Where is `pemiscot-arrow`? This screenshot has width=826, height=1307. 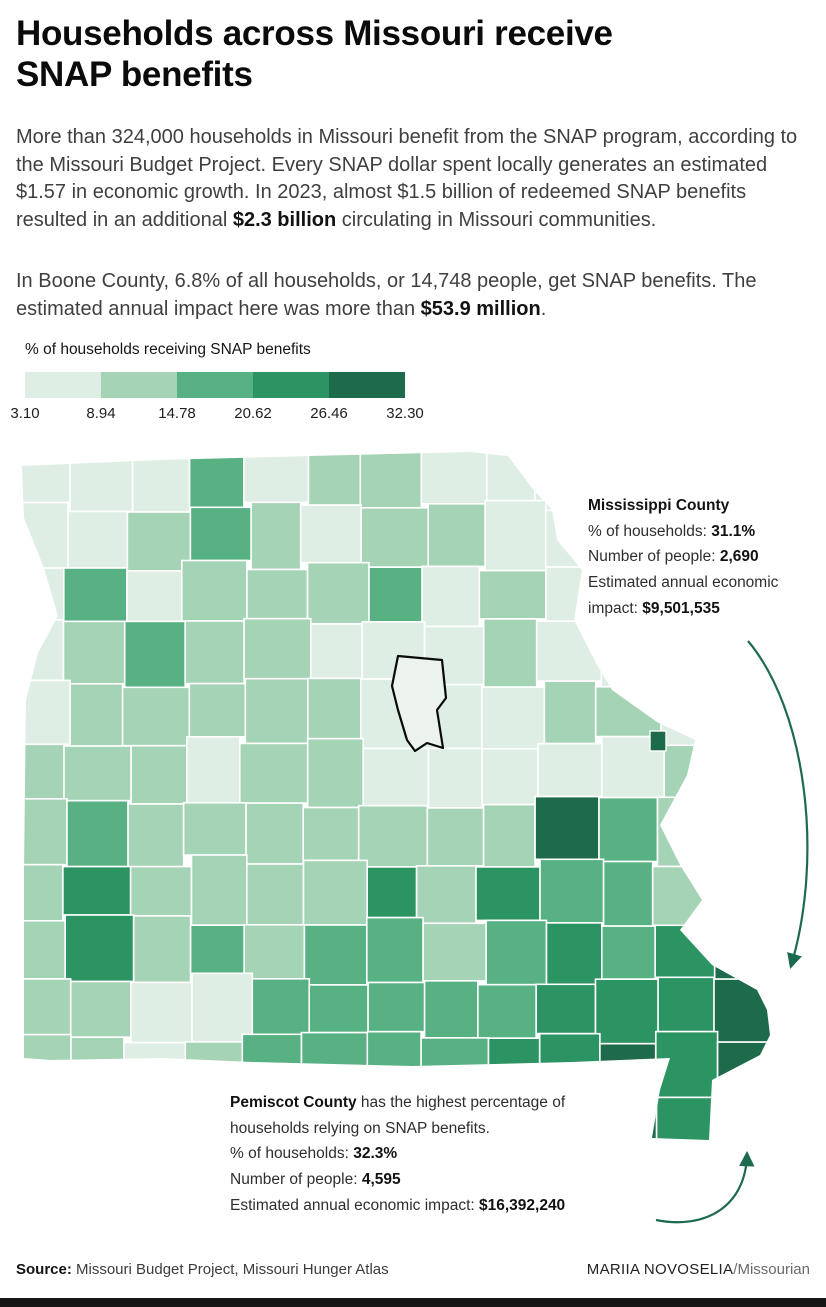
pemiscot-arrow is located at coordinates (705, 1187).